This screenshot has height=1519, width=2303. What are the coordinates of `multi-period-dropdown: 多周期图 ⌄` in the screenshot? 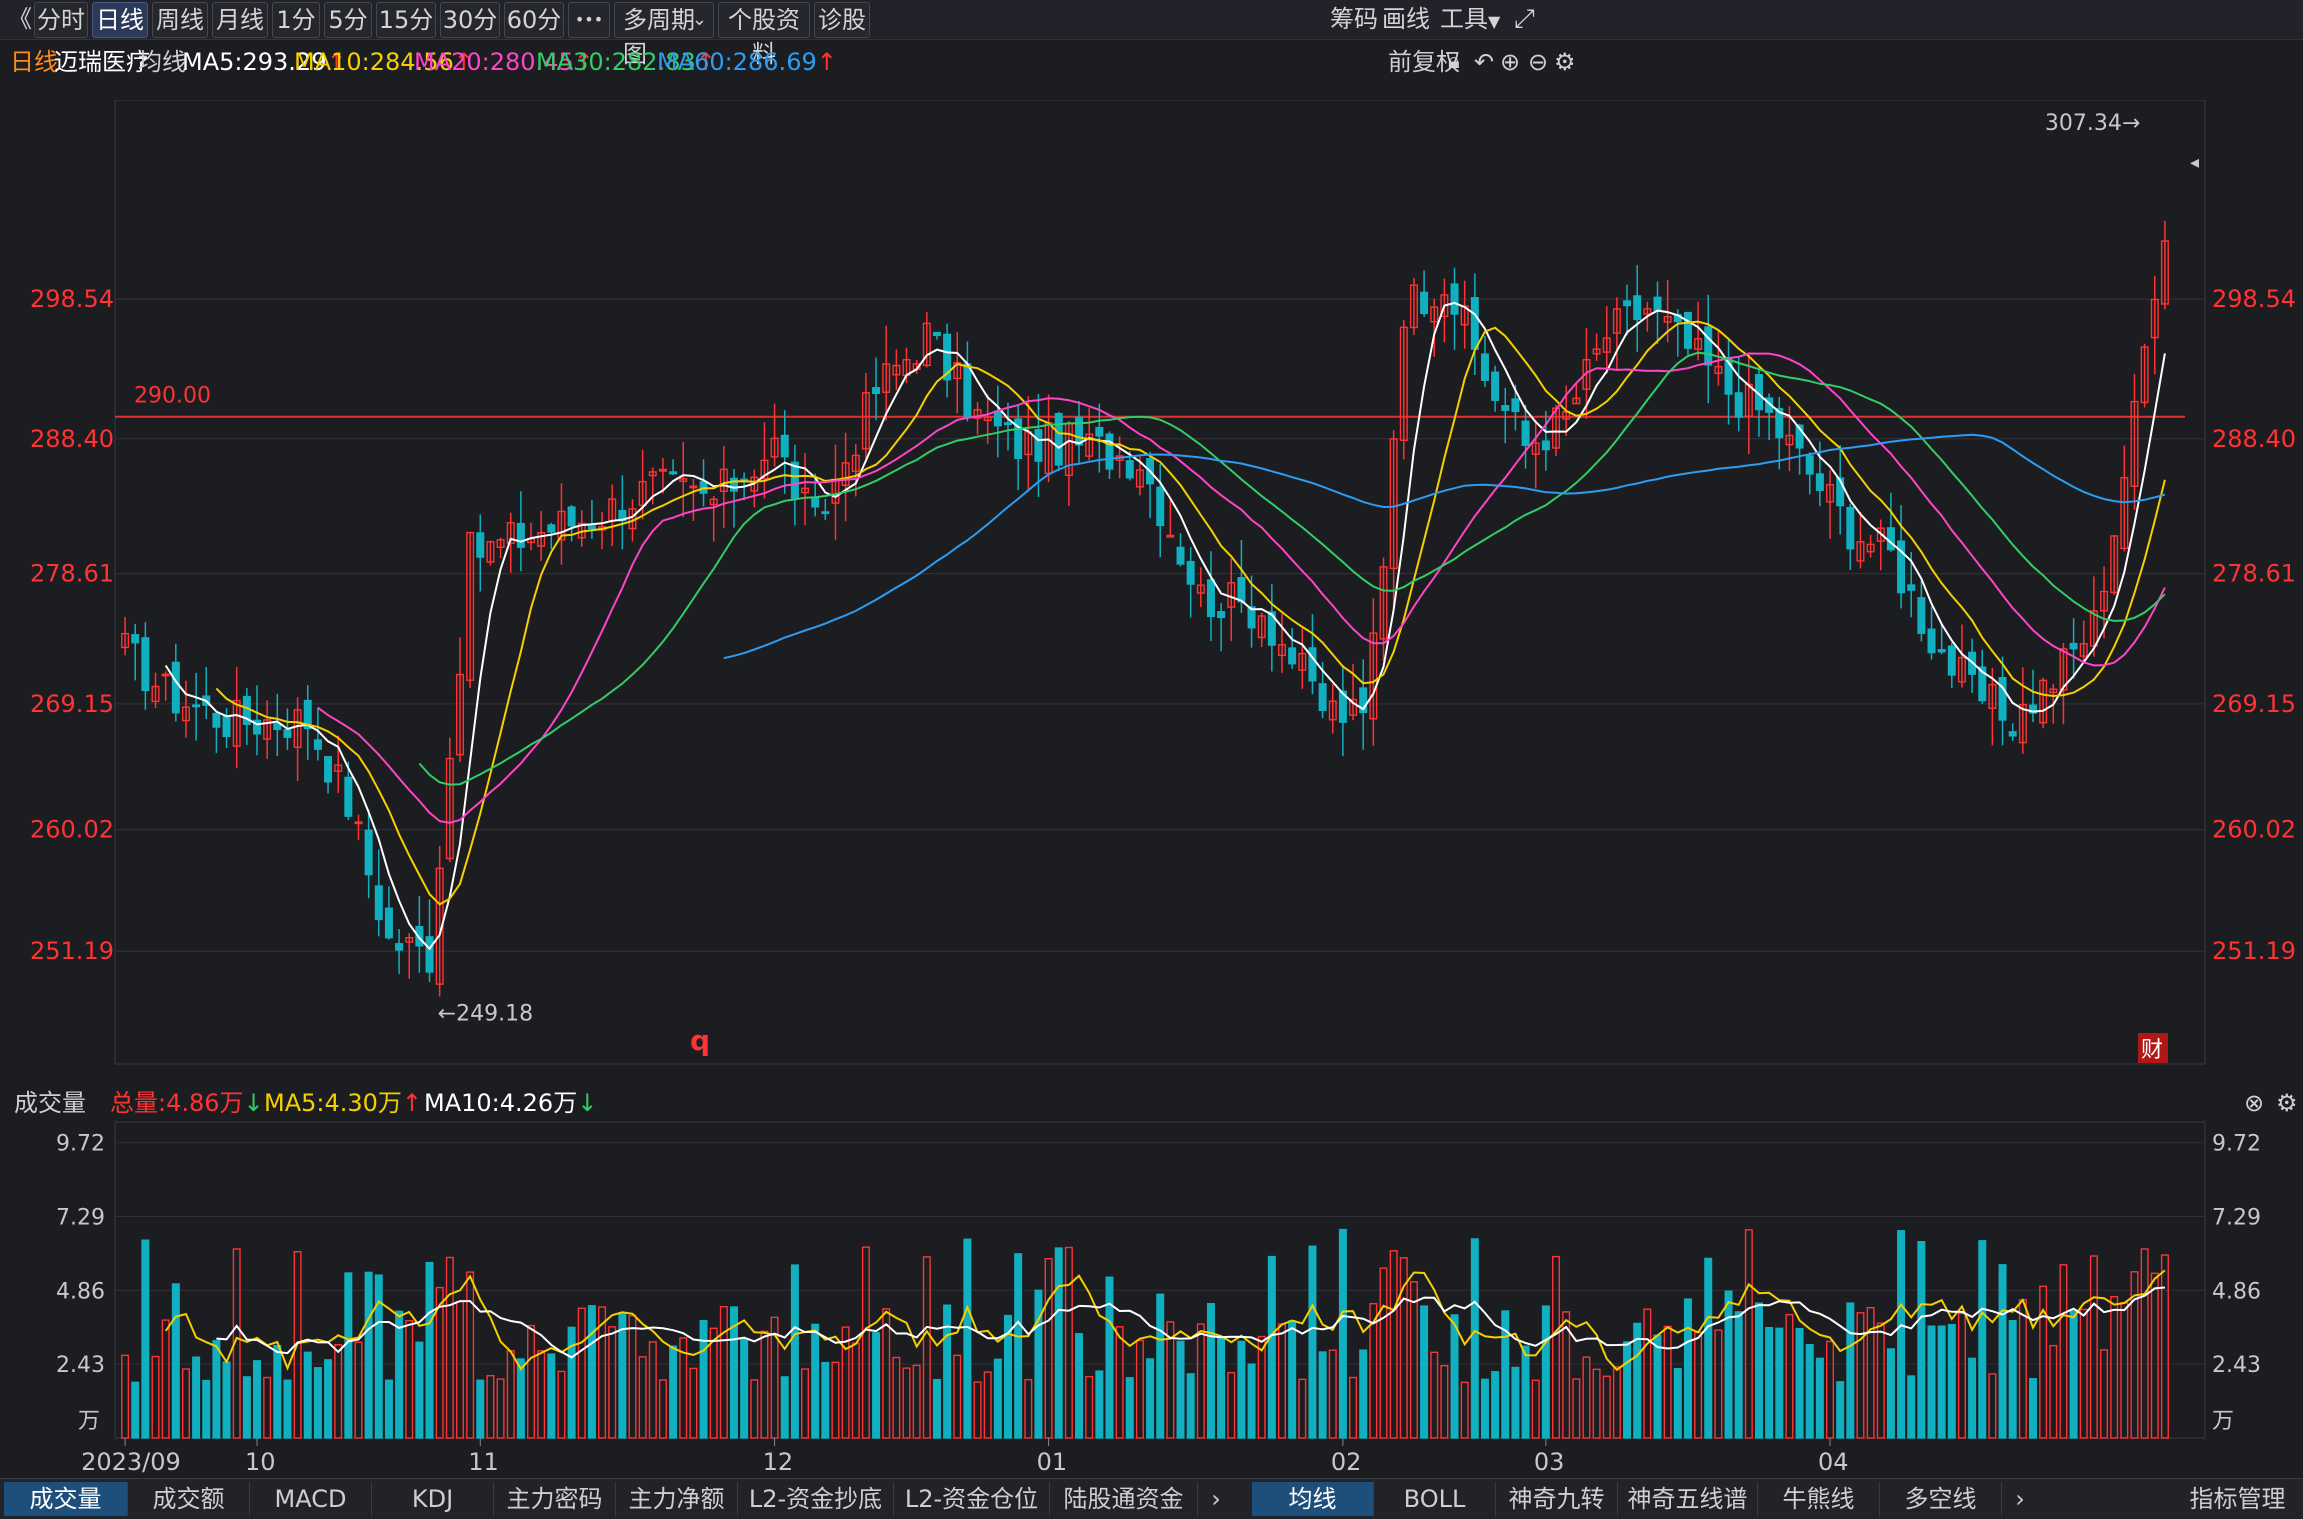 It's located at (664, 35).